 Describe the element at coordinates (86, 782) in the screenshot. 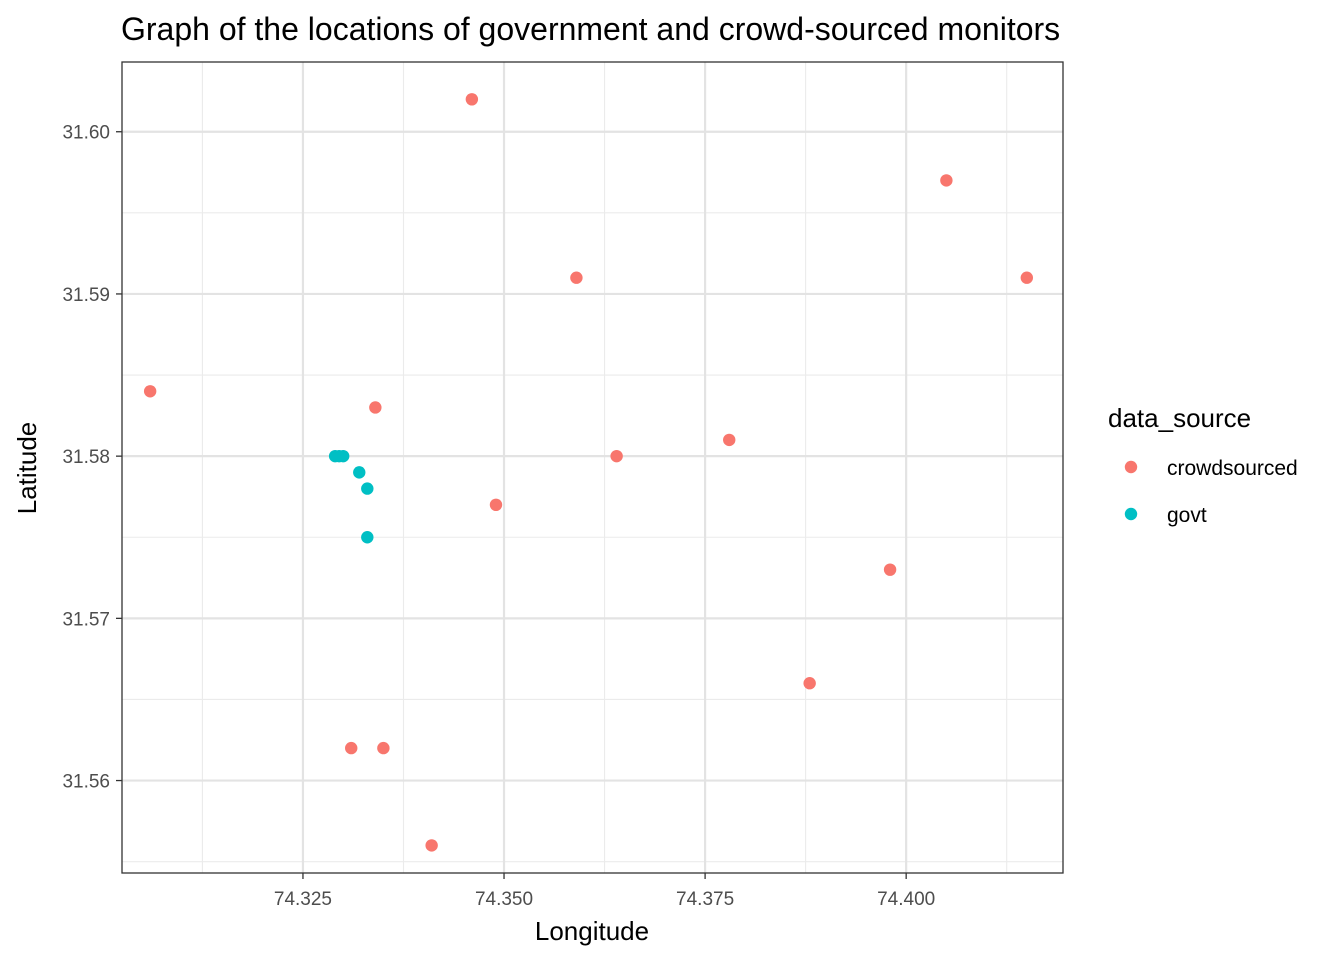

I see `y-tick-label: 31.56` at that location.